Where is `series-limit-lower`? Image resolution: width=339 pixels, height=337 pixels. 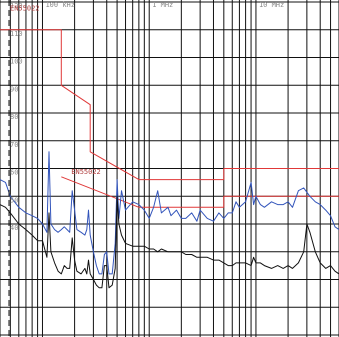 series-limit-lower is located at coordinates (200, 192).